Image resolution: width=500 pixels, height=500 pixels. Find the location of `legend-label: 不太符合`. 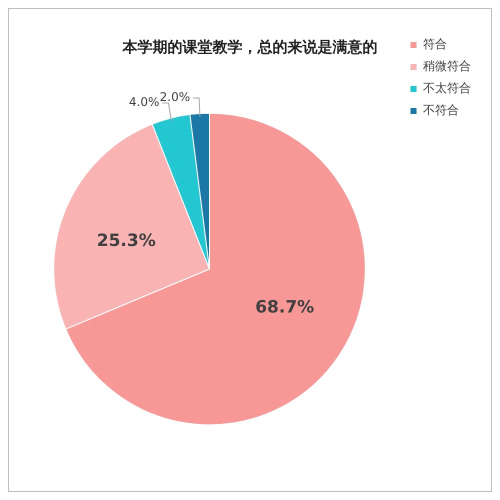

legend-label: 不太符合 is located at coordinates (447, 88).